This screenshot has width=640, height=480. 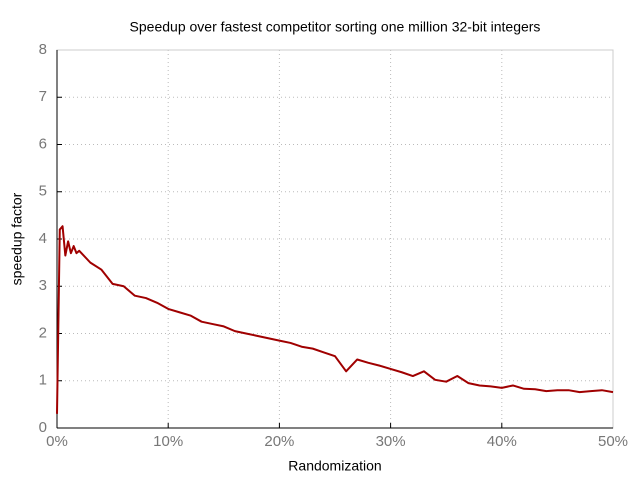 I want to click on x-tick-label: 40%, so click(x=502, y=441).